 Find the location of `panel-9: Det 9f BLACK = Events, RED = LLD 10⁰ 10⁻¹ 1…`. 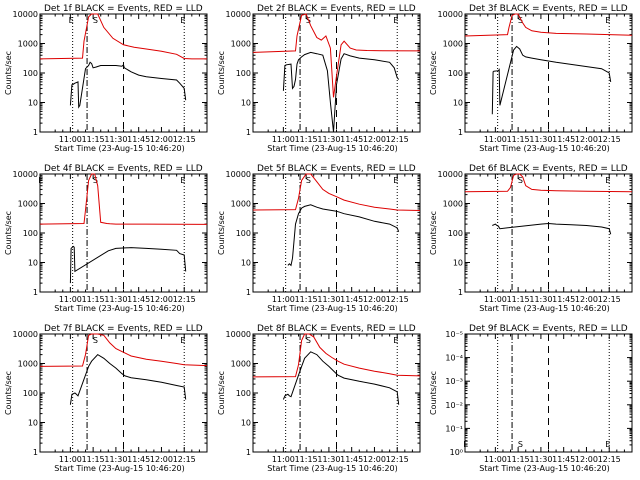

panel-9: Det 9f BLACK = Events, RED = LLD 10⁰ 10⁻¹ 1… is located at coordinates (531, 398).